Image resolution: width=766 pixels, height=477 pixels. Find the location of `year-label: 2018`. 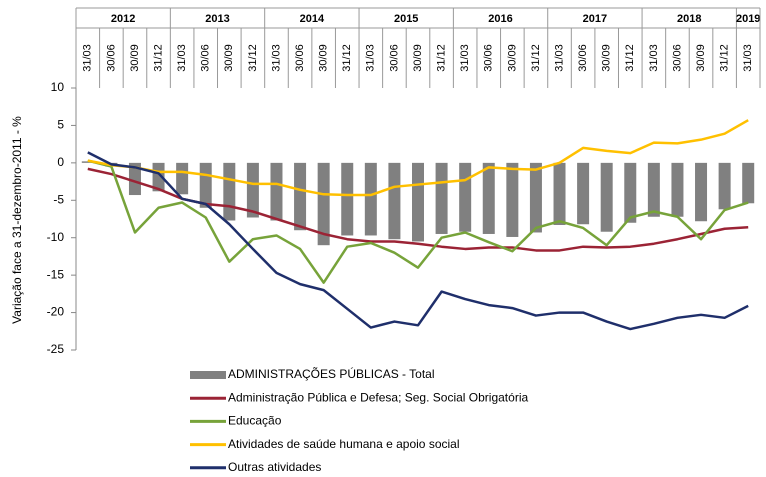

year-label: 2018 is located at coordinates (689, 19).